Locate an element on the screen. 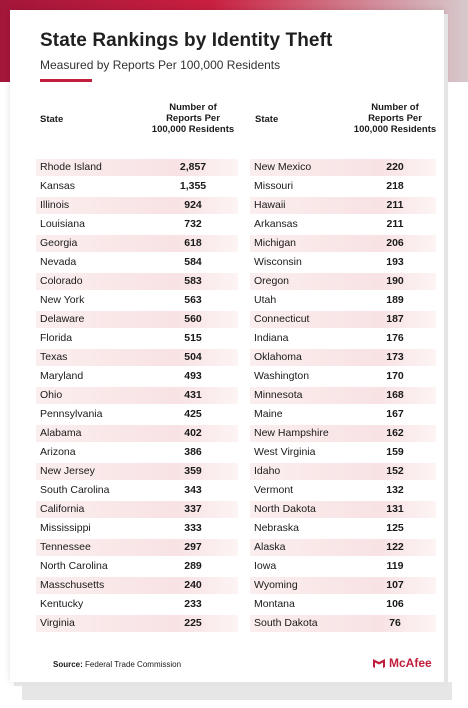  state-name: New Hampshire is located at coordinates (291, 433).